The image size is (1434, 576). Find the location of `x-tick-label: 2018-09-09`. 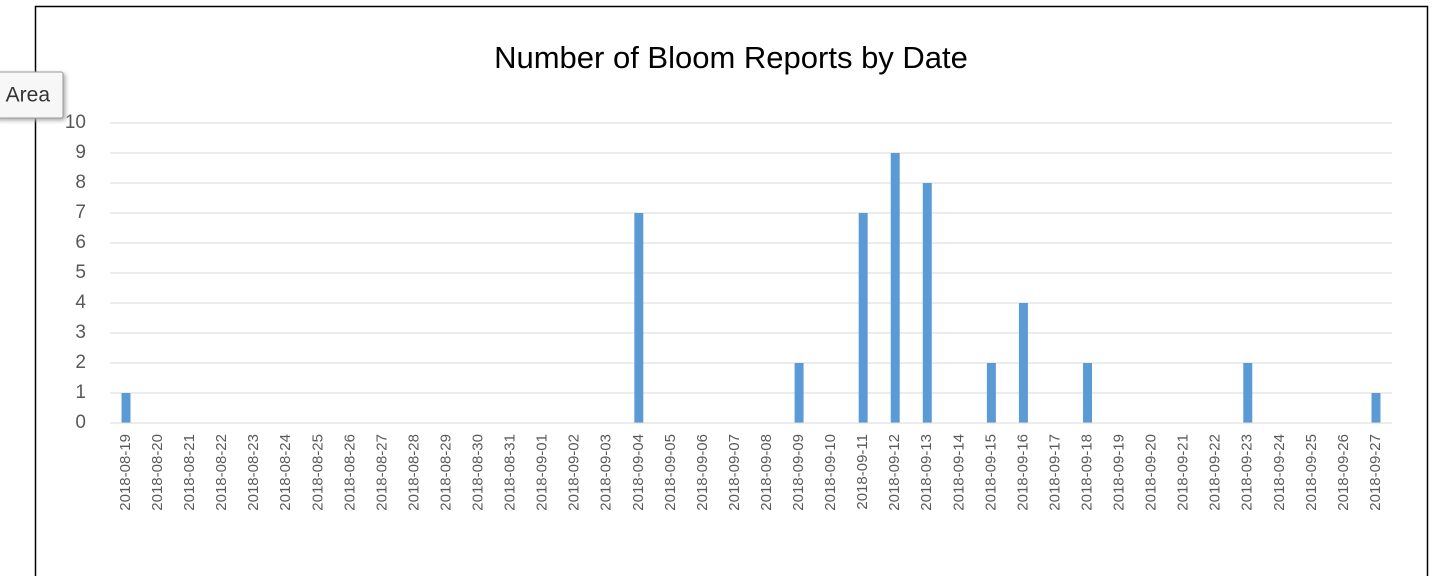

x-tick-label: 2018-09-09 is located at coordinates (798, 472).